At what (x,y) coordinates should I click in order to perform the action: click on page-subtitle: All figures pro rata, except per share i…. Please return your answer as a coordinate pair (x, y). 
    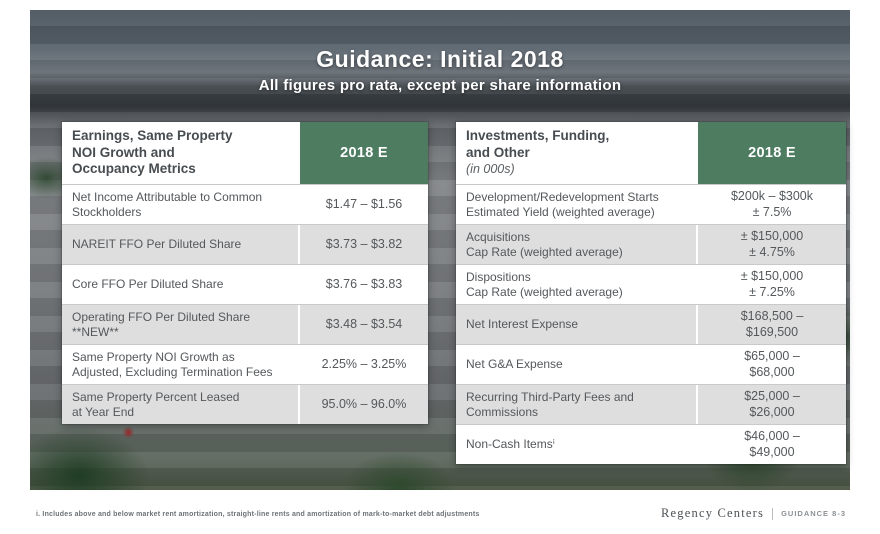
    Looking at the image, I should click on (440, 85).